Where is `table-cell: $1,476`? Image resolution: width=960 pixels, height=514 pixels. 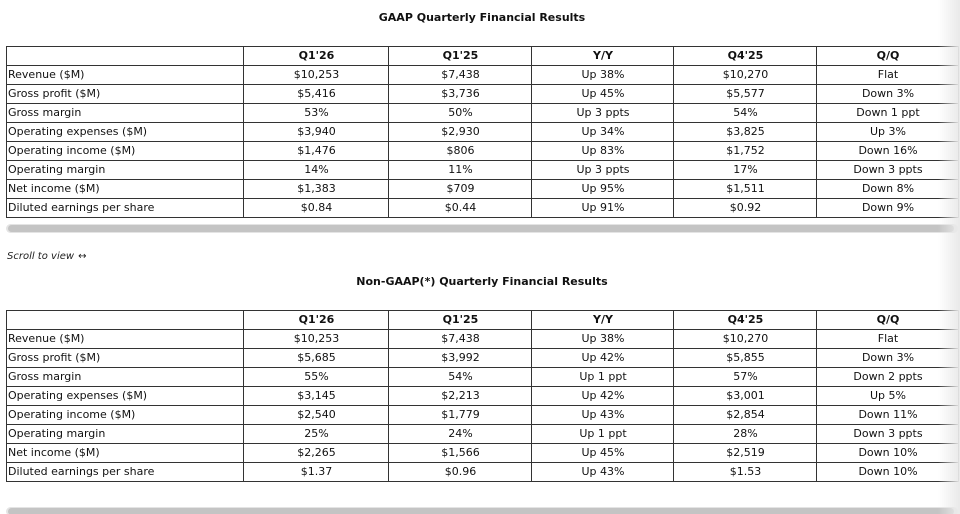
table-cell: $1,476 is located at coordinates (316, 151).